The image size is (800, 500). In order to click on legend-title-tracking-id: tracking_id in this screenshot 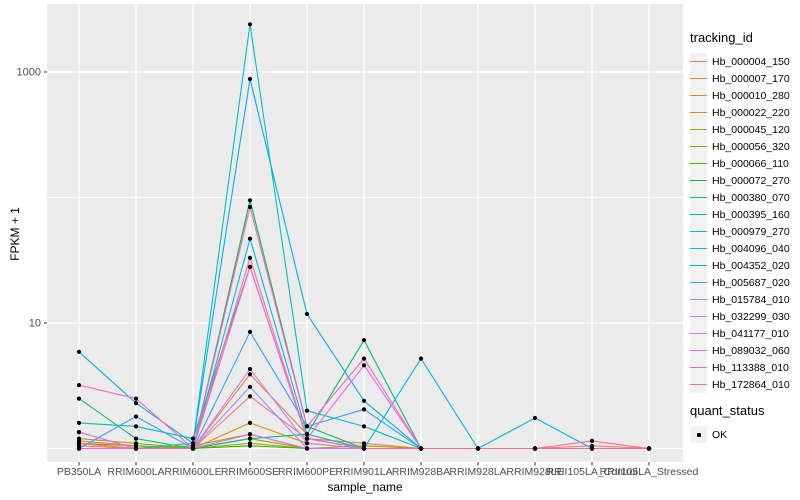, I will do `click(721, 37)`.